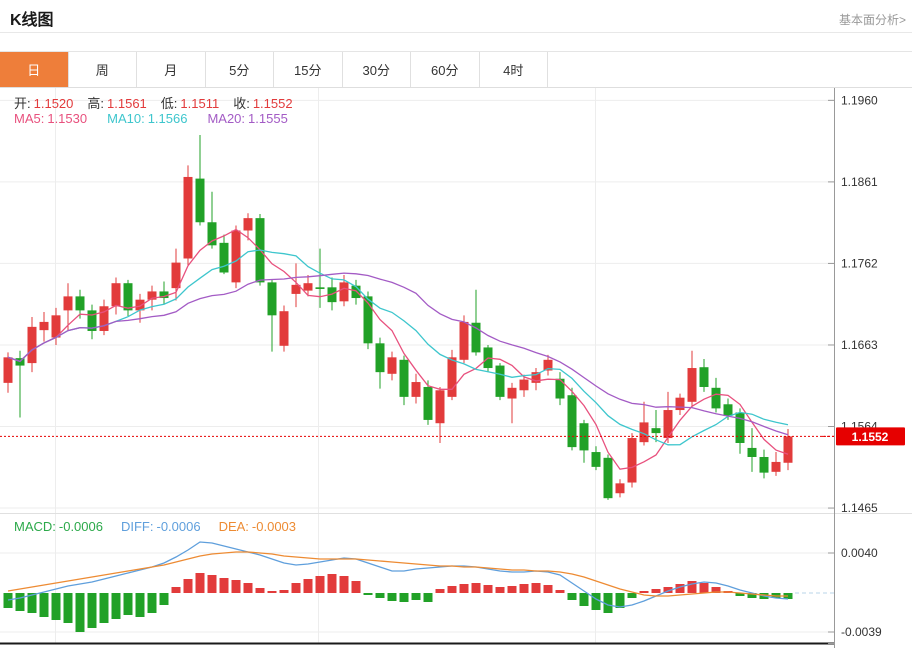  Describe the element at coordinates (44, 103) in the screenshot. I see `legend-item: 开: 1.1520` at that location.